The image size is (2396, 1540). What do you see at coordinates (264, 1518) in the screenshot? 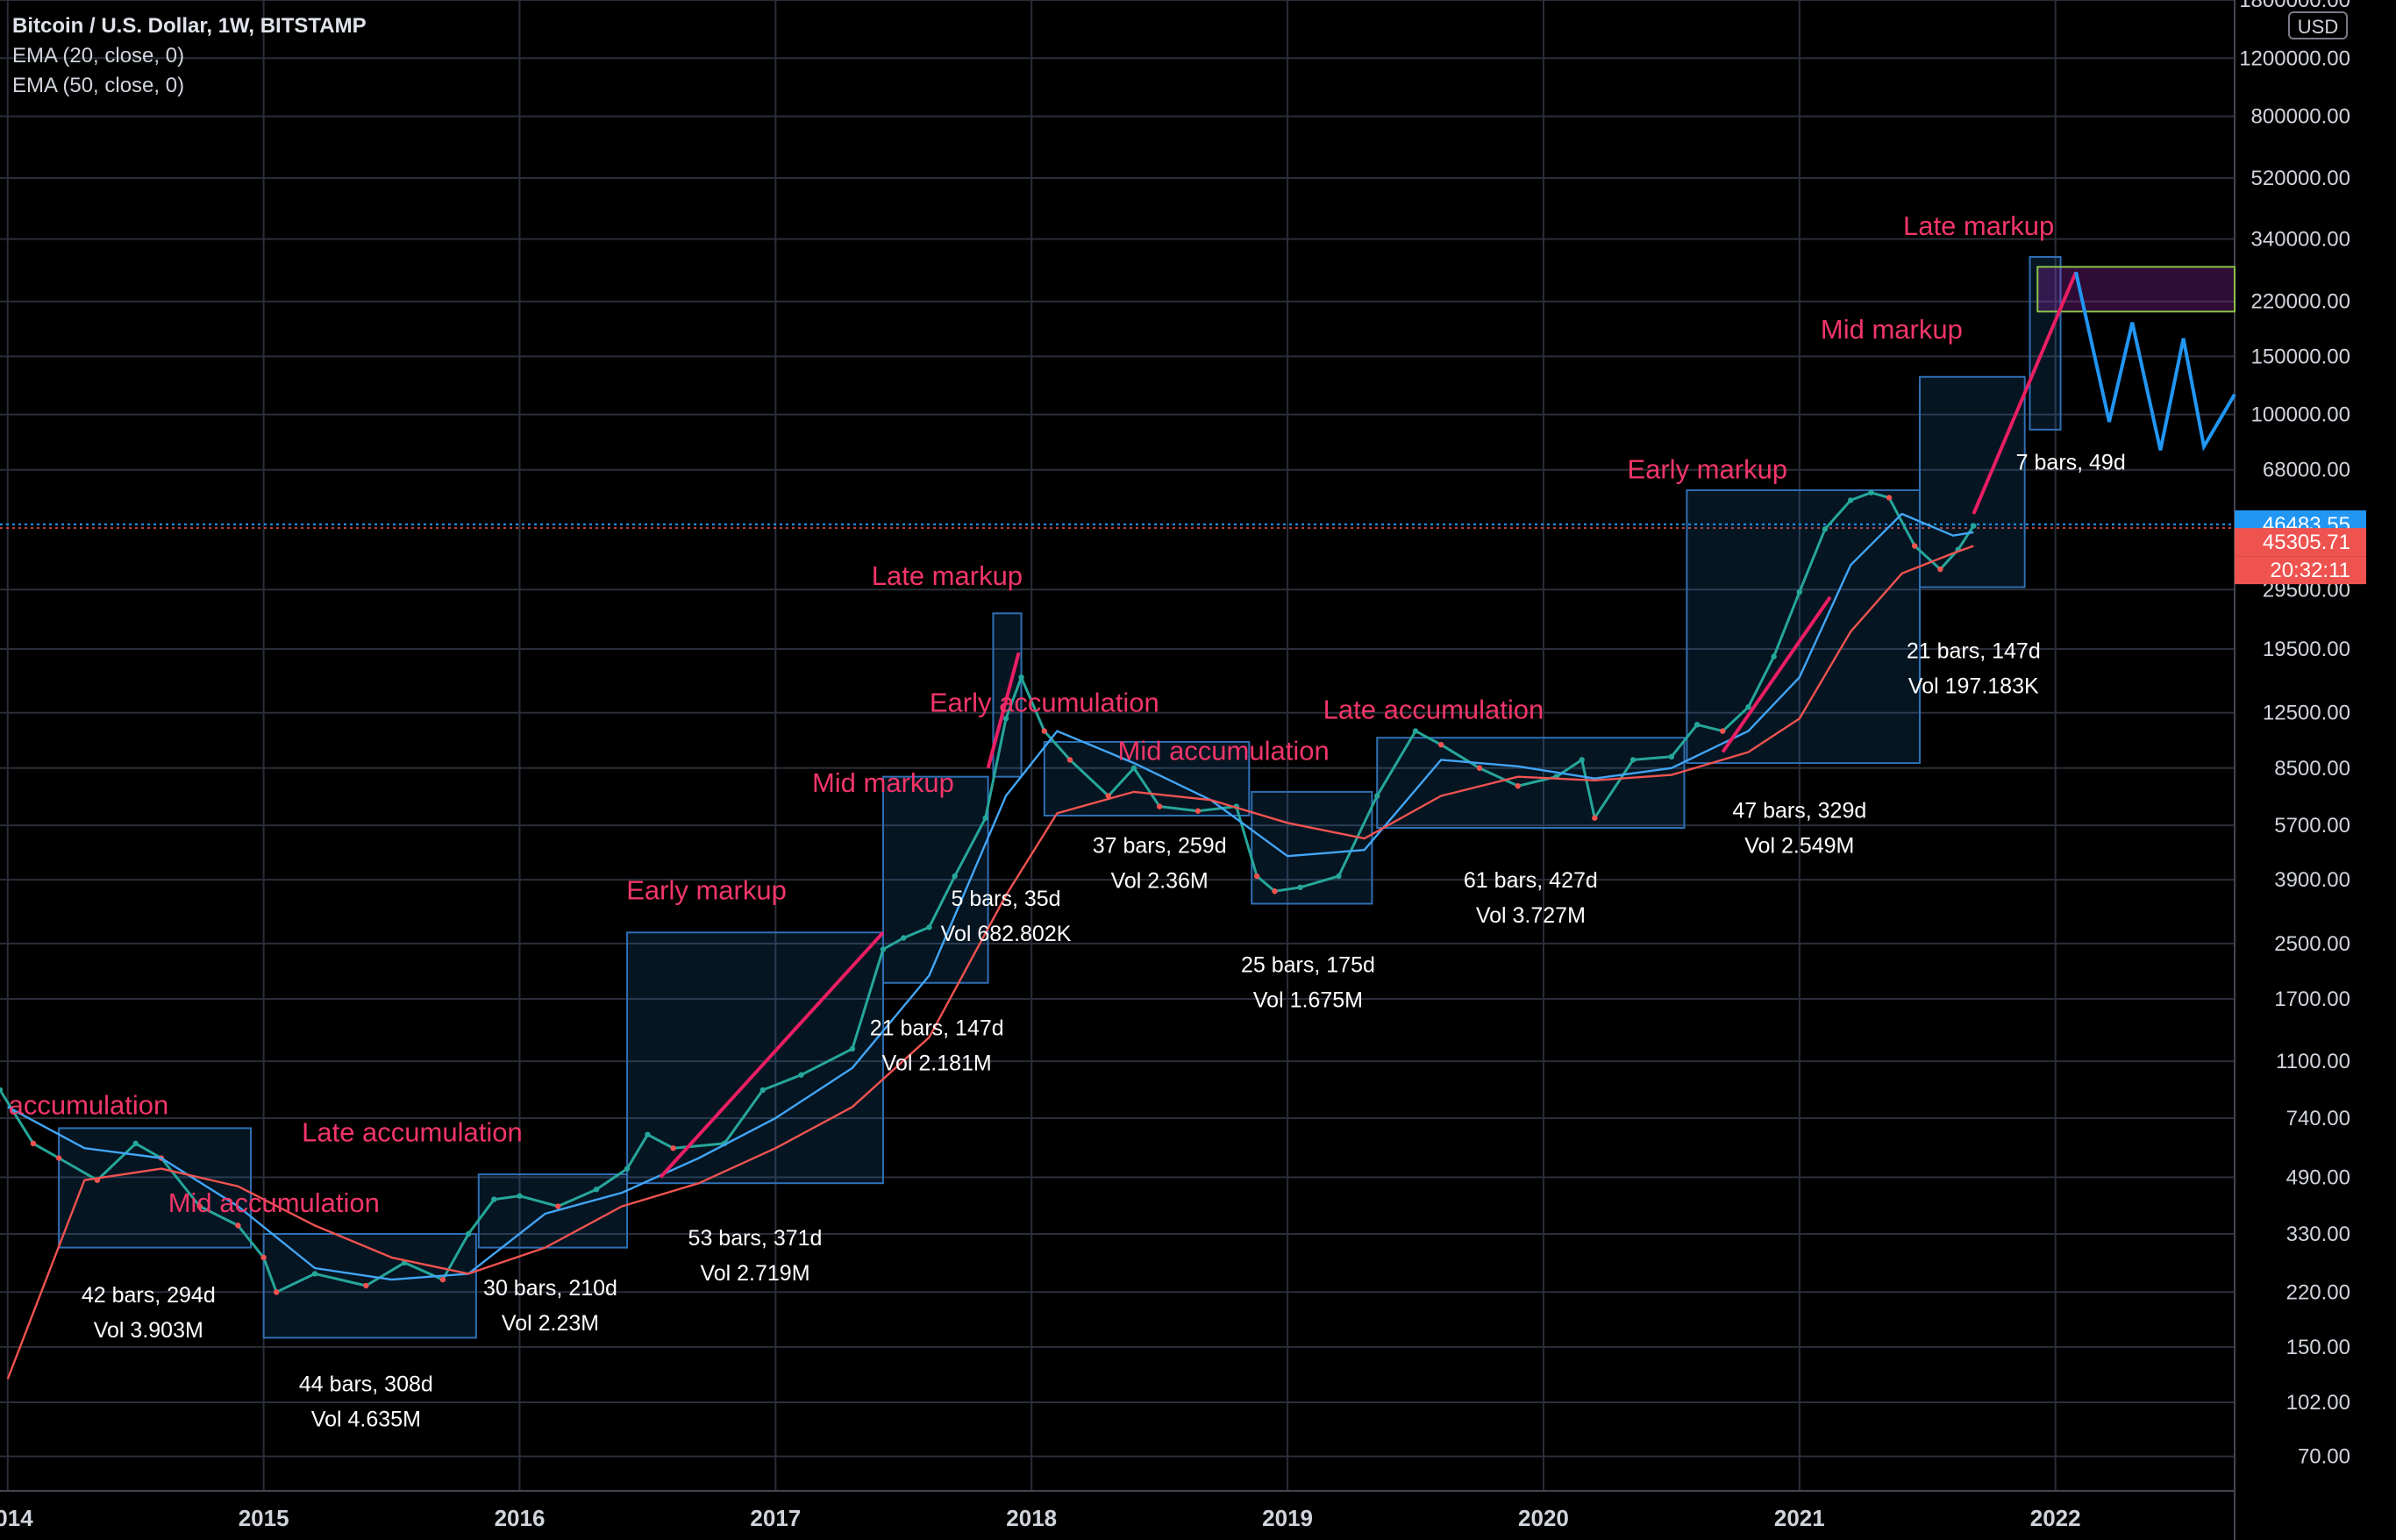
I see `x-tick-label-1: 2015` at bounding box center [264, 1518].